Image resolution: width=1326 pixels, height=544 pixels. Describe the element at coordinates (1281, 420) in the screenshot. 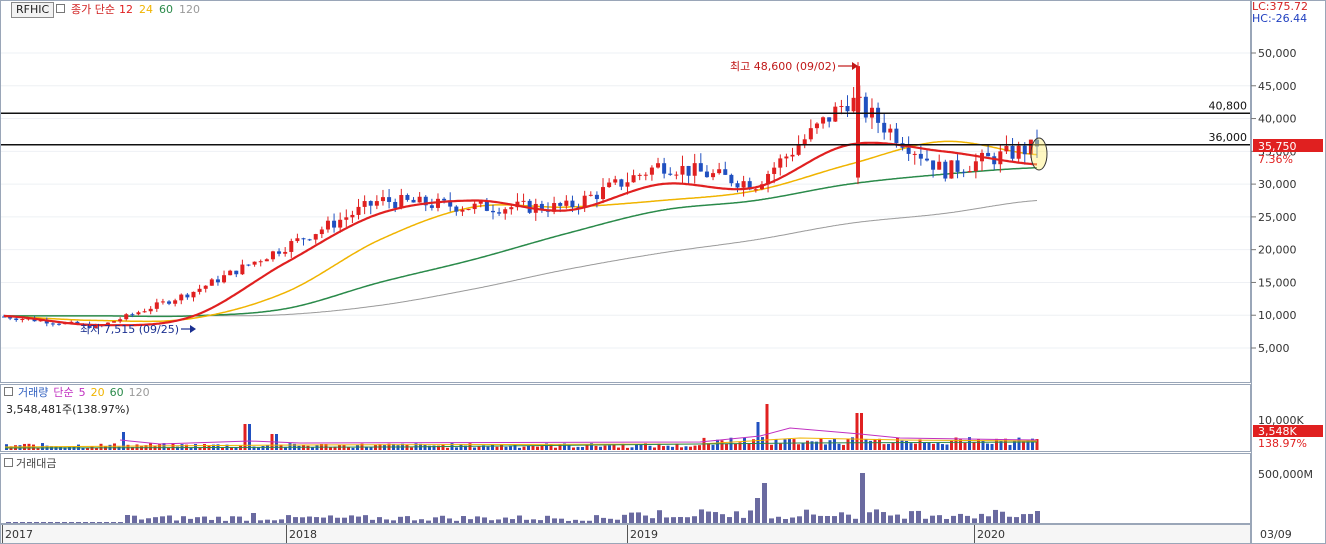

I see `volume-axis-tick: 10,000K` at that location.